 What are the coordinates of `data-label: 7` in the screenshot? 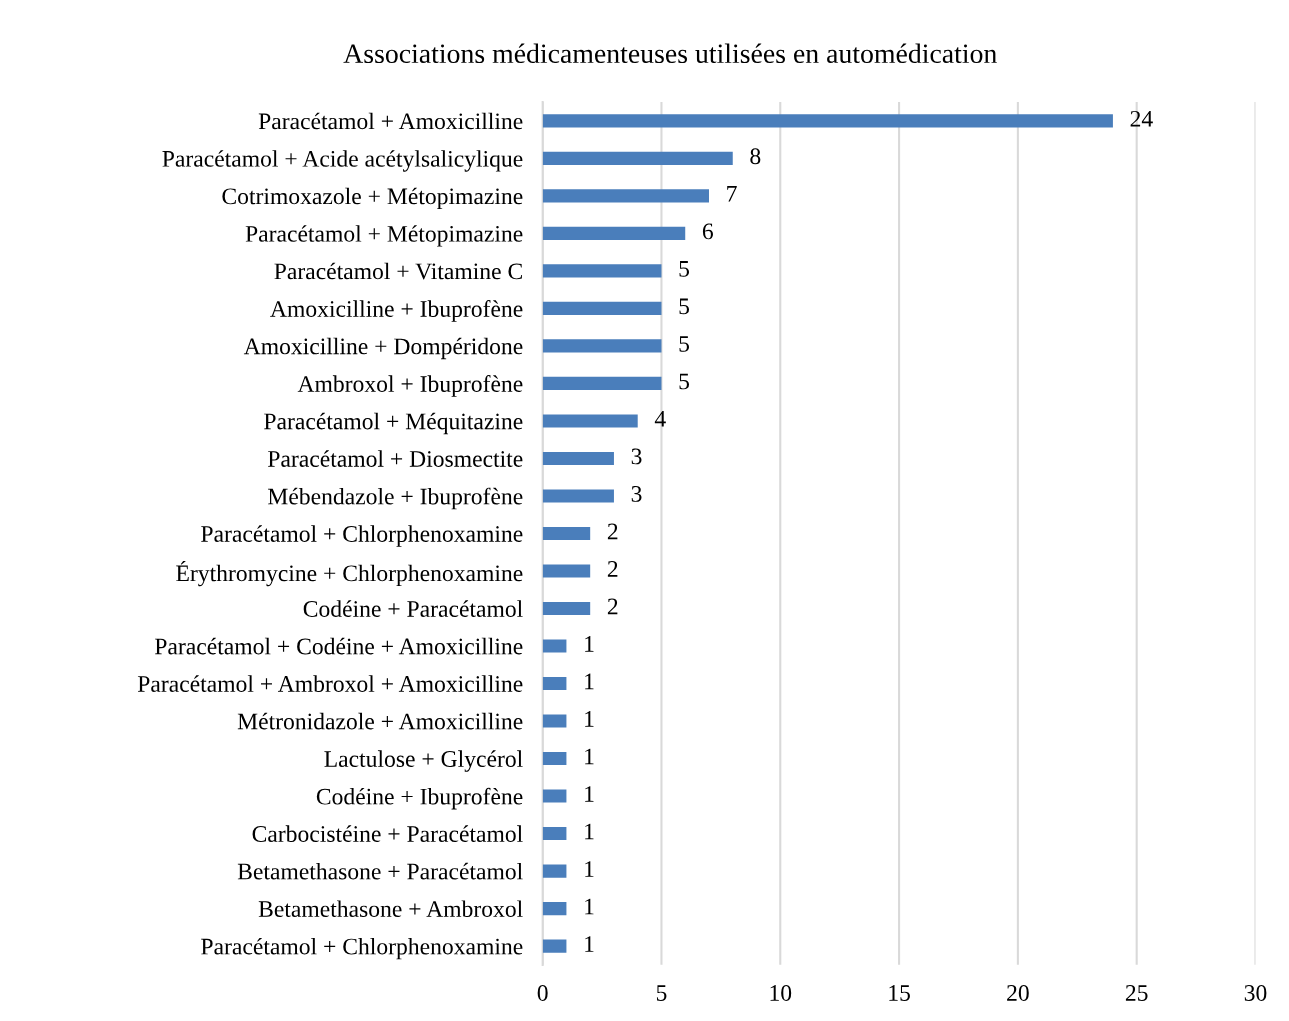 It's located at (732, 194).